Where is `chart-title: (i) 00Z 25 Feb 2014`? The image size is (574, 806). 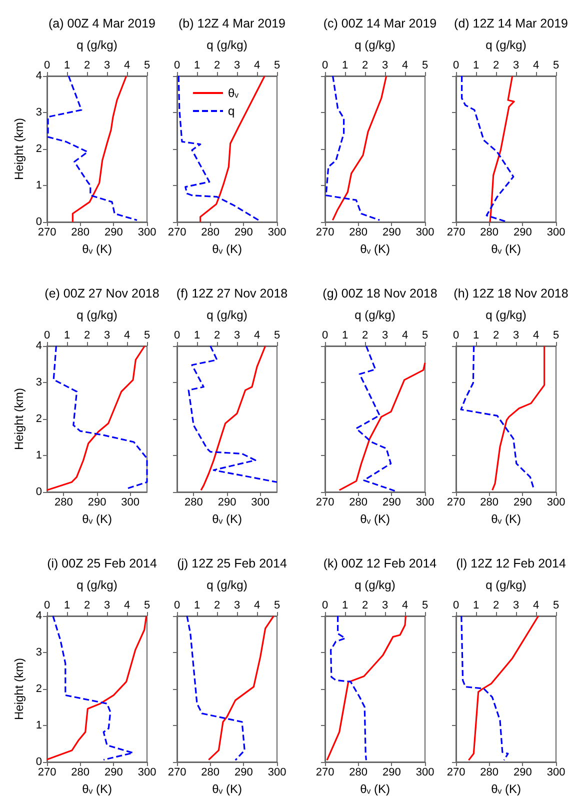 chart-title: (i) 00Z 25 Feb 2014 is located at coordinates (102, 563).